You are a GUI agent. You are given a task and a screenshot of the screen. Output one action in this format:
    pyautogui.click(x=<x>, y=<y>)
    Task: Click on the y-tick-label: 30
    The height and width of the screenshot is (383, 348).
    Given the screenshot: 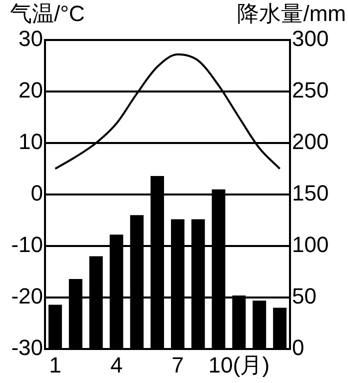 What is the action you would take?
    pyautogui.click(x=30, y=39)
    